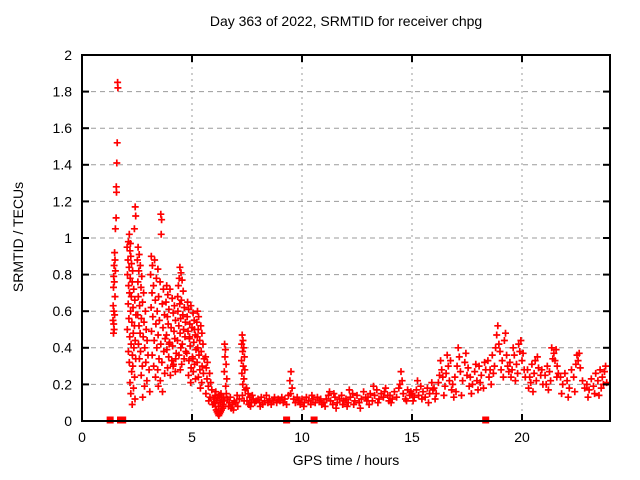 This screenshot has height=480, width=640. What do you see at coordinates (63, 201) in the screenshot?
I see `y-tick-label: 1.2` at bounding box center [63, 201].